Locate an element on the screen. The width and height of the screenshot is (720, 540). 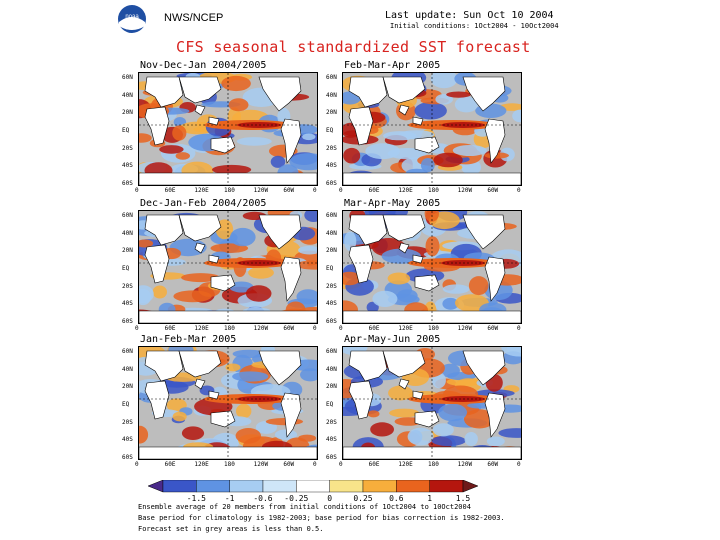
last-update: Last update: Sun Oct 10 2004 is located at coordinates (469, 15).